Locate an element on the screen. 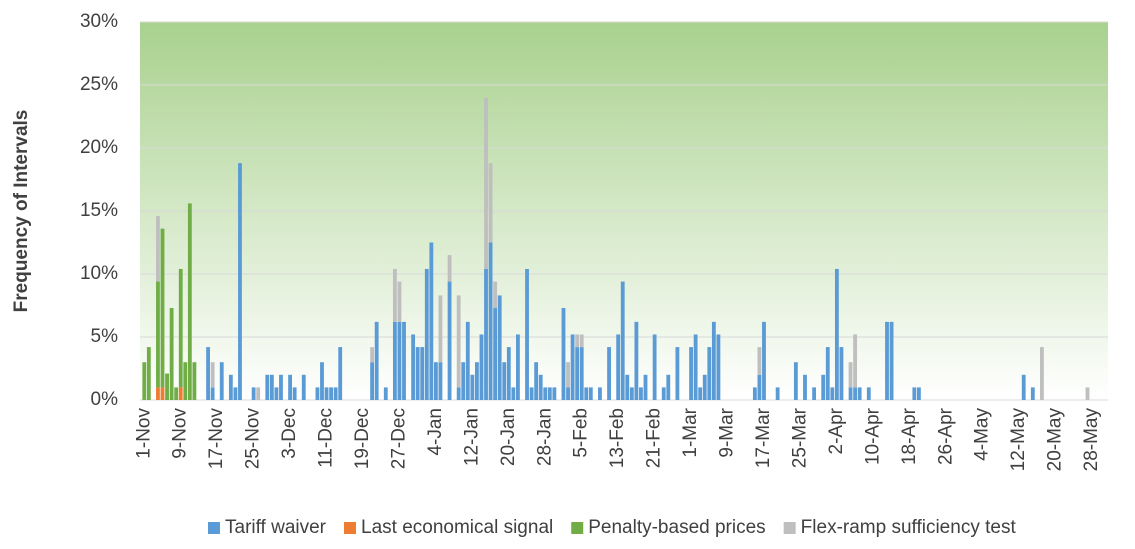 The height and width of the screenshot is (549, 1135). x-tick-label: 25-Nov is located at coordinates (253, 439).